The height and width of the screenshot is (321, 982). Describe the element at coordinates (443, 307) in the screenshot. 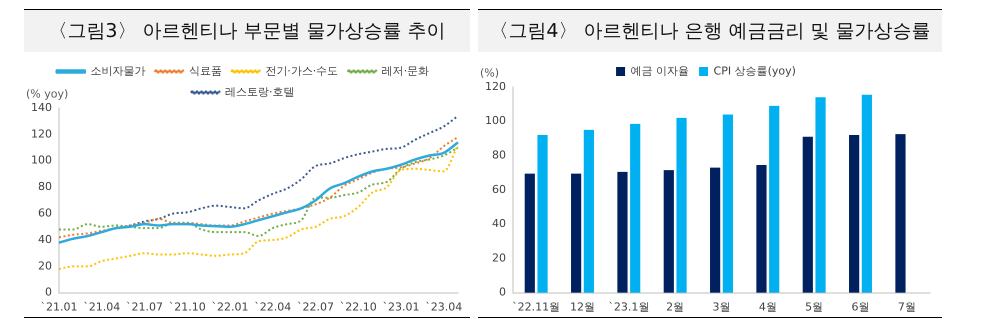

I see `x-tick-label: `23.04` at that location.